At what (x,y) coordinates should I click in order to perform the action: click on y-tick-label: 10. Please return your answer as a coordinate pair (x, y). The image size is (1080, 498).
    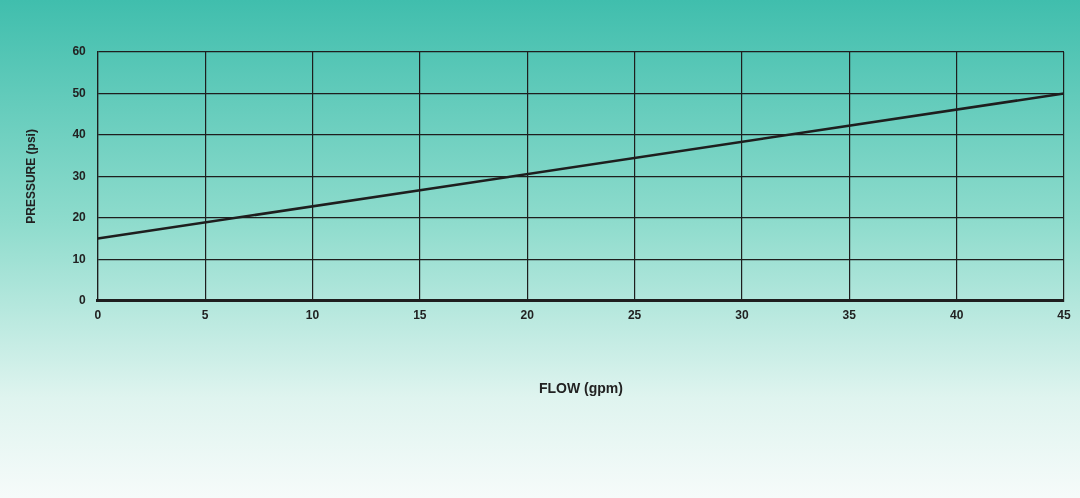
    Looking at the image, I should click on (79, 258).